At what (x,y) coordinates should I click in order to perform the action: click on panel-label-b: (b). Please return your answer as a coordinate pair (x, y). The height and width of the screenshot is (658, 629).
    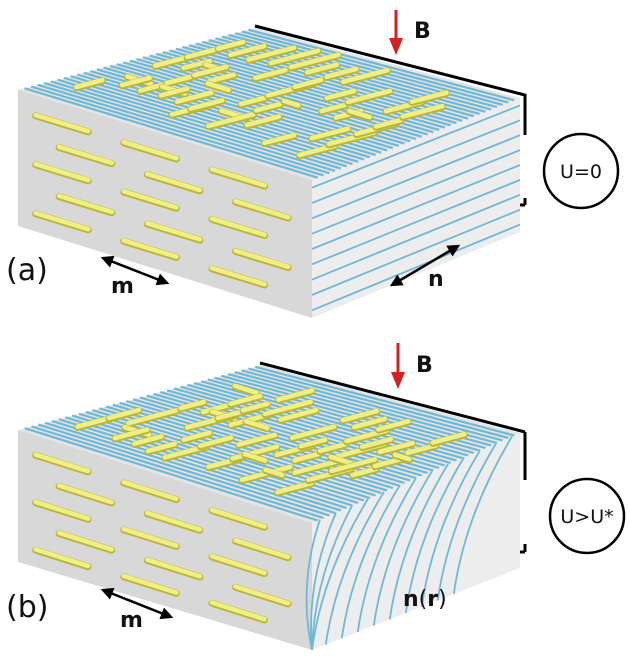
    Looking at the image, I should click on (27, 607).